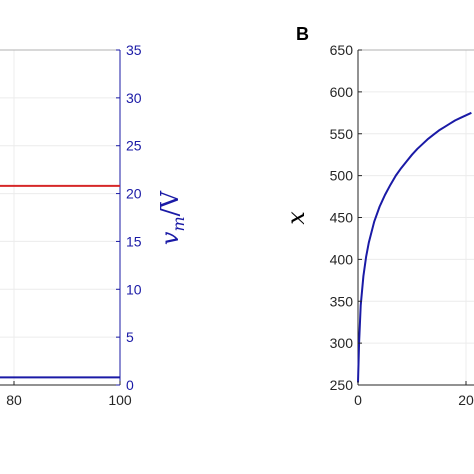  I want to click on right-ytick-label: 650, so click(342, 50).